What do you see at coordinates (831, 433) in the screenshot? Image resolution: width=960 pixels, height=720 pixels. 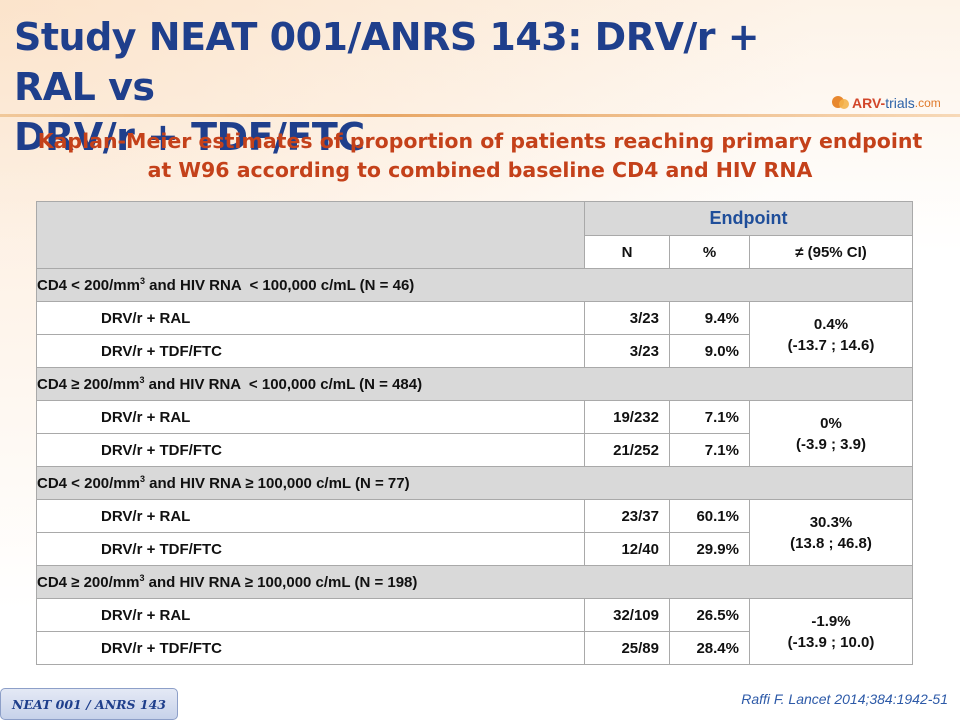 I see `difference-cell: 0% (-3.9 ; 3.9)` at bounding box center [831, 433].